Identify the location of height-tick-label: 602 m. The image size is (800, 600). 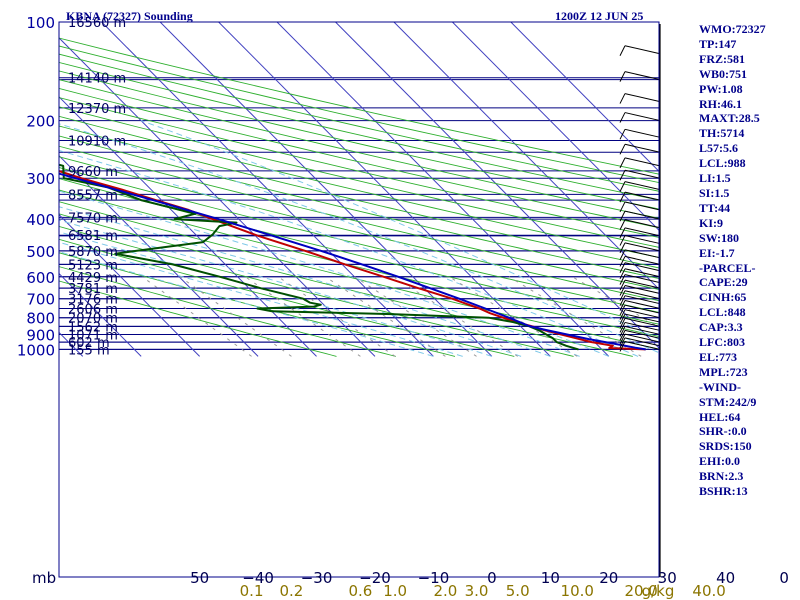
(89, 343).